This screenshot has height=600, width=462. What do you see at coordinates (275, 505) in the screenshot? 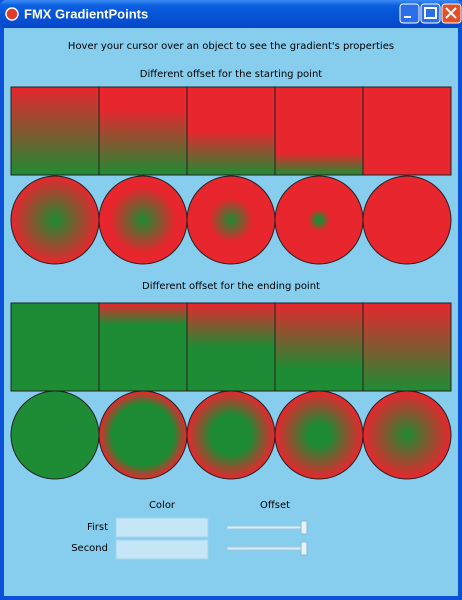
I see `column-header: Offset` at bounding box center [275, 505].